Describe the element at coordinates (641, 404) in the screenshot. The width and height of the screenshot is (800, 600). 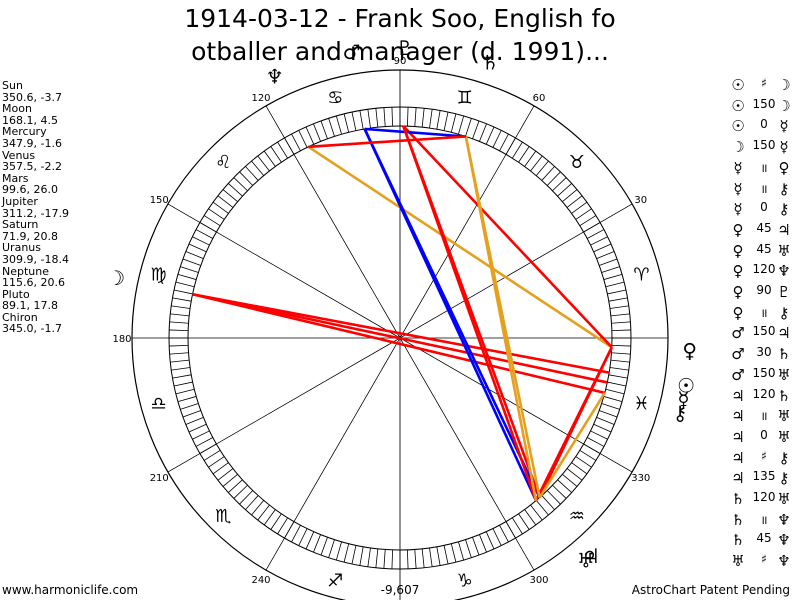
I see `zodiac-sign-icon: ♓` at that location.